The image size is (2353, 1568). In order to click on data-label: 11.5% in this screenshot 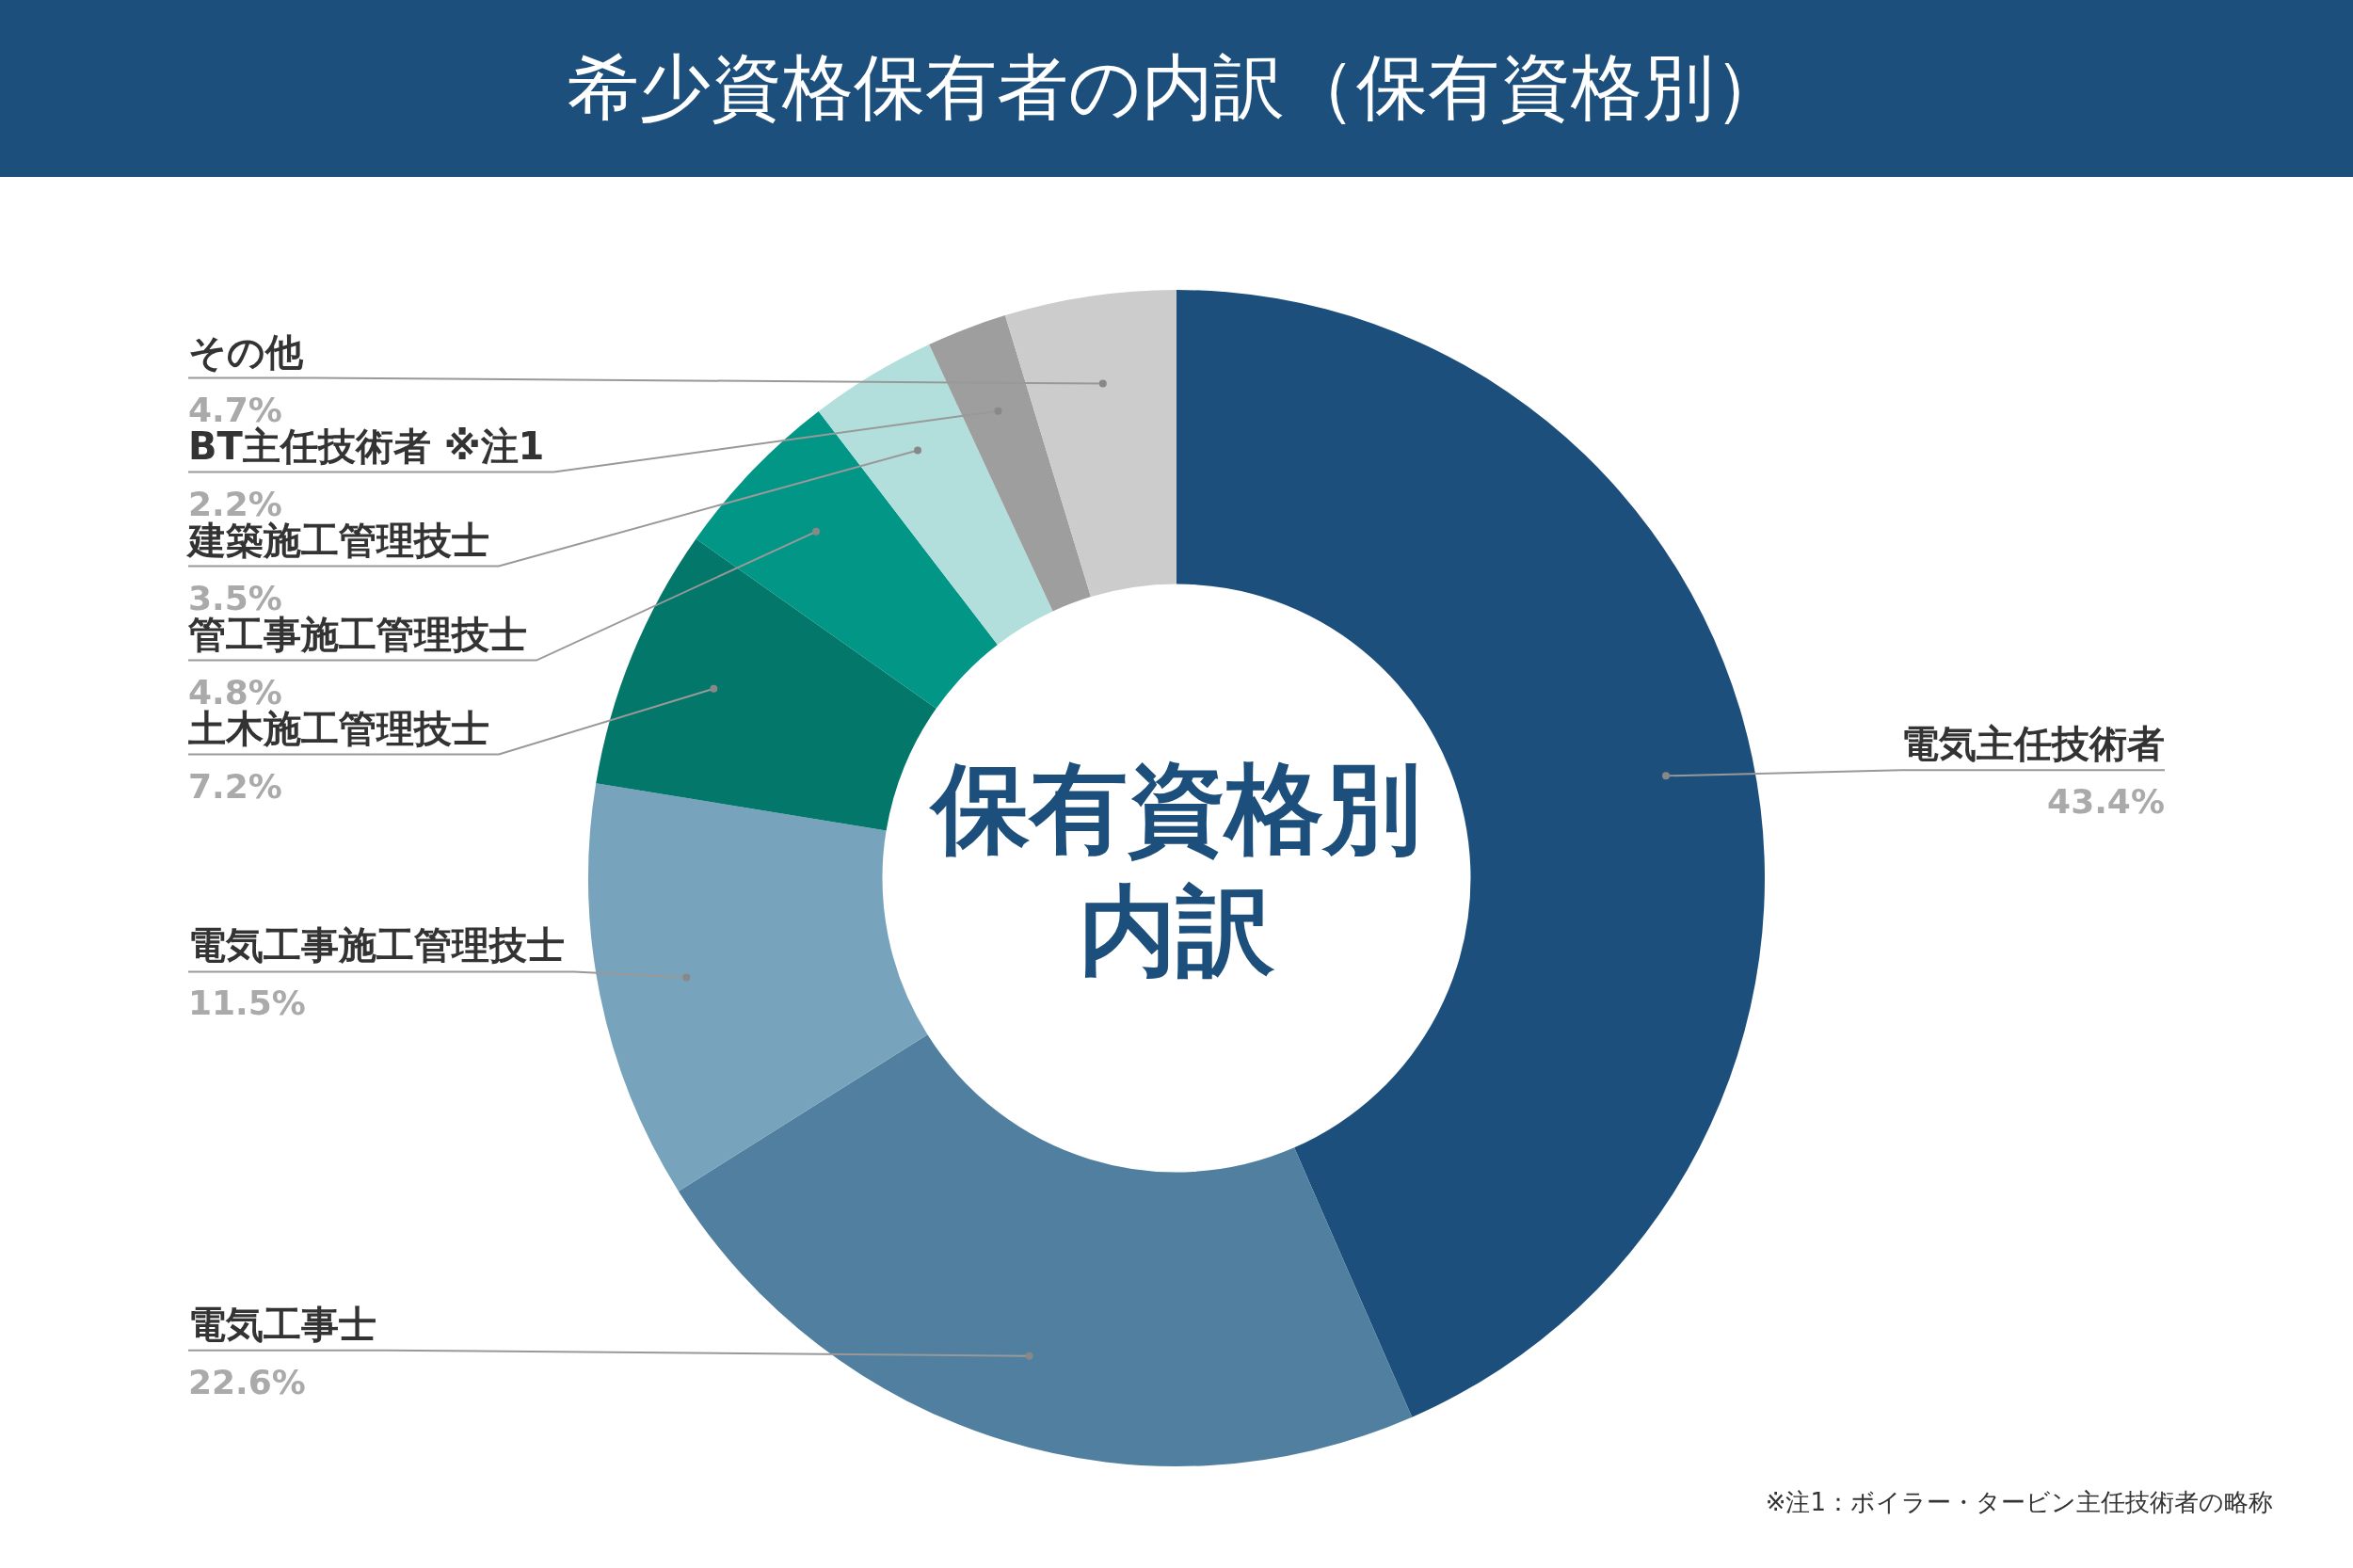, I will do `click(247, 1003)`.